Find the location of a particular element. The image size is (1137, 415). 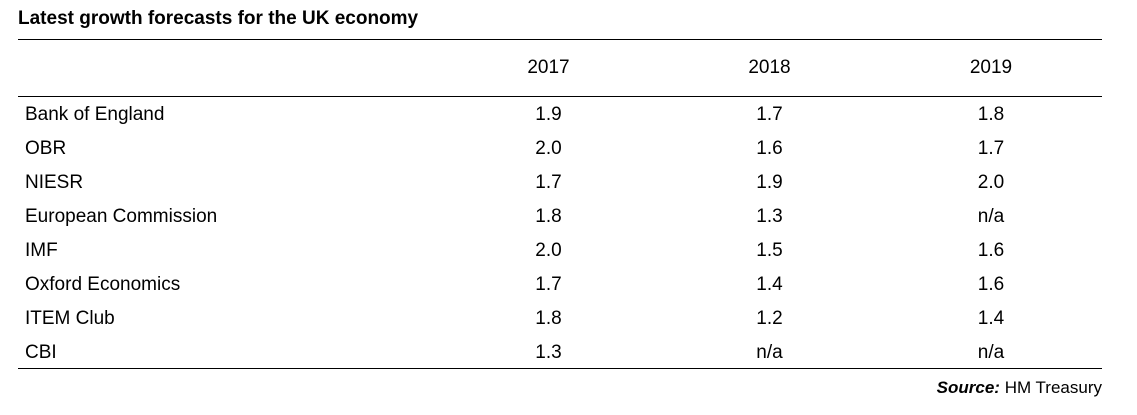

value-cell-2018: 1.7 is located at coordinates (769, 114).